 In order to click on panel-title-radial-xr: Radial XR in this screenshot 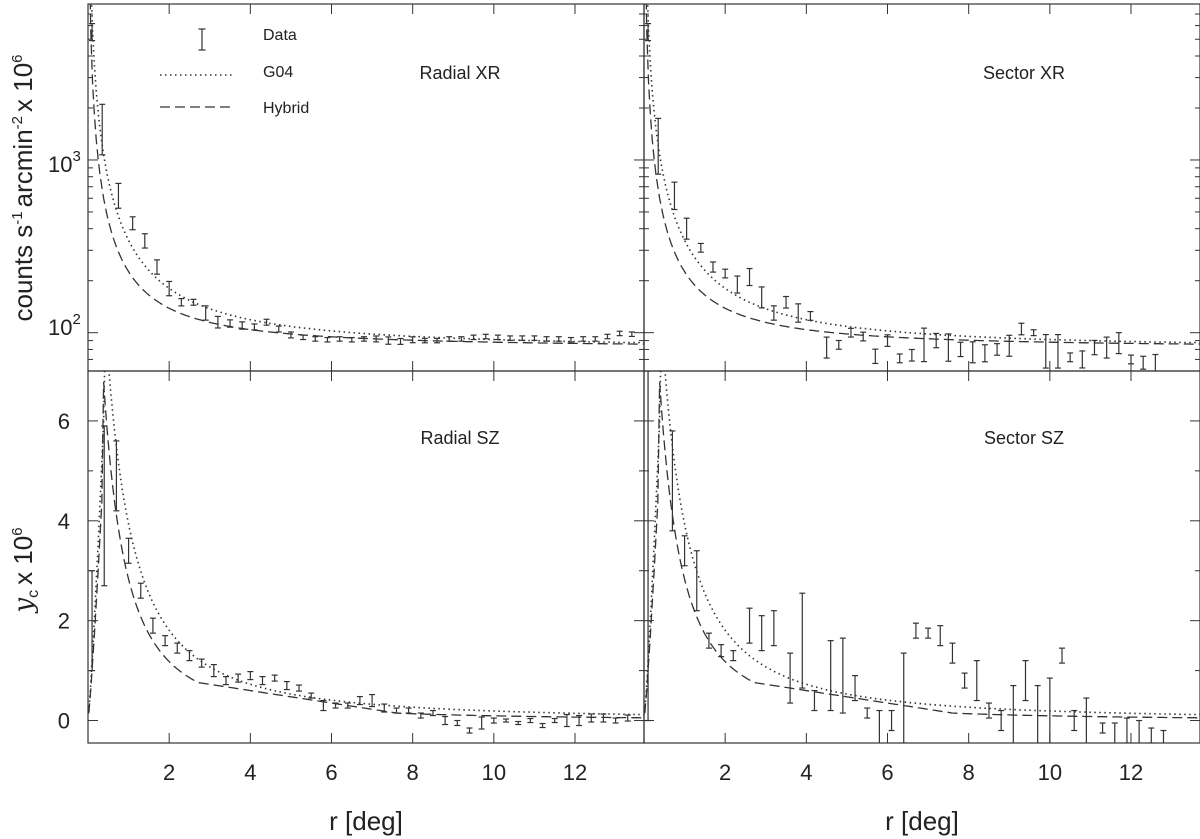, I will do `click(459, 73)`.